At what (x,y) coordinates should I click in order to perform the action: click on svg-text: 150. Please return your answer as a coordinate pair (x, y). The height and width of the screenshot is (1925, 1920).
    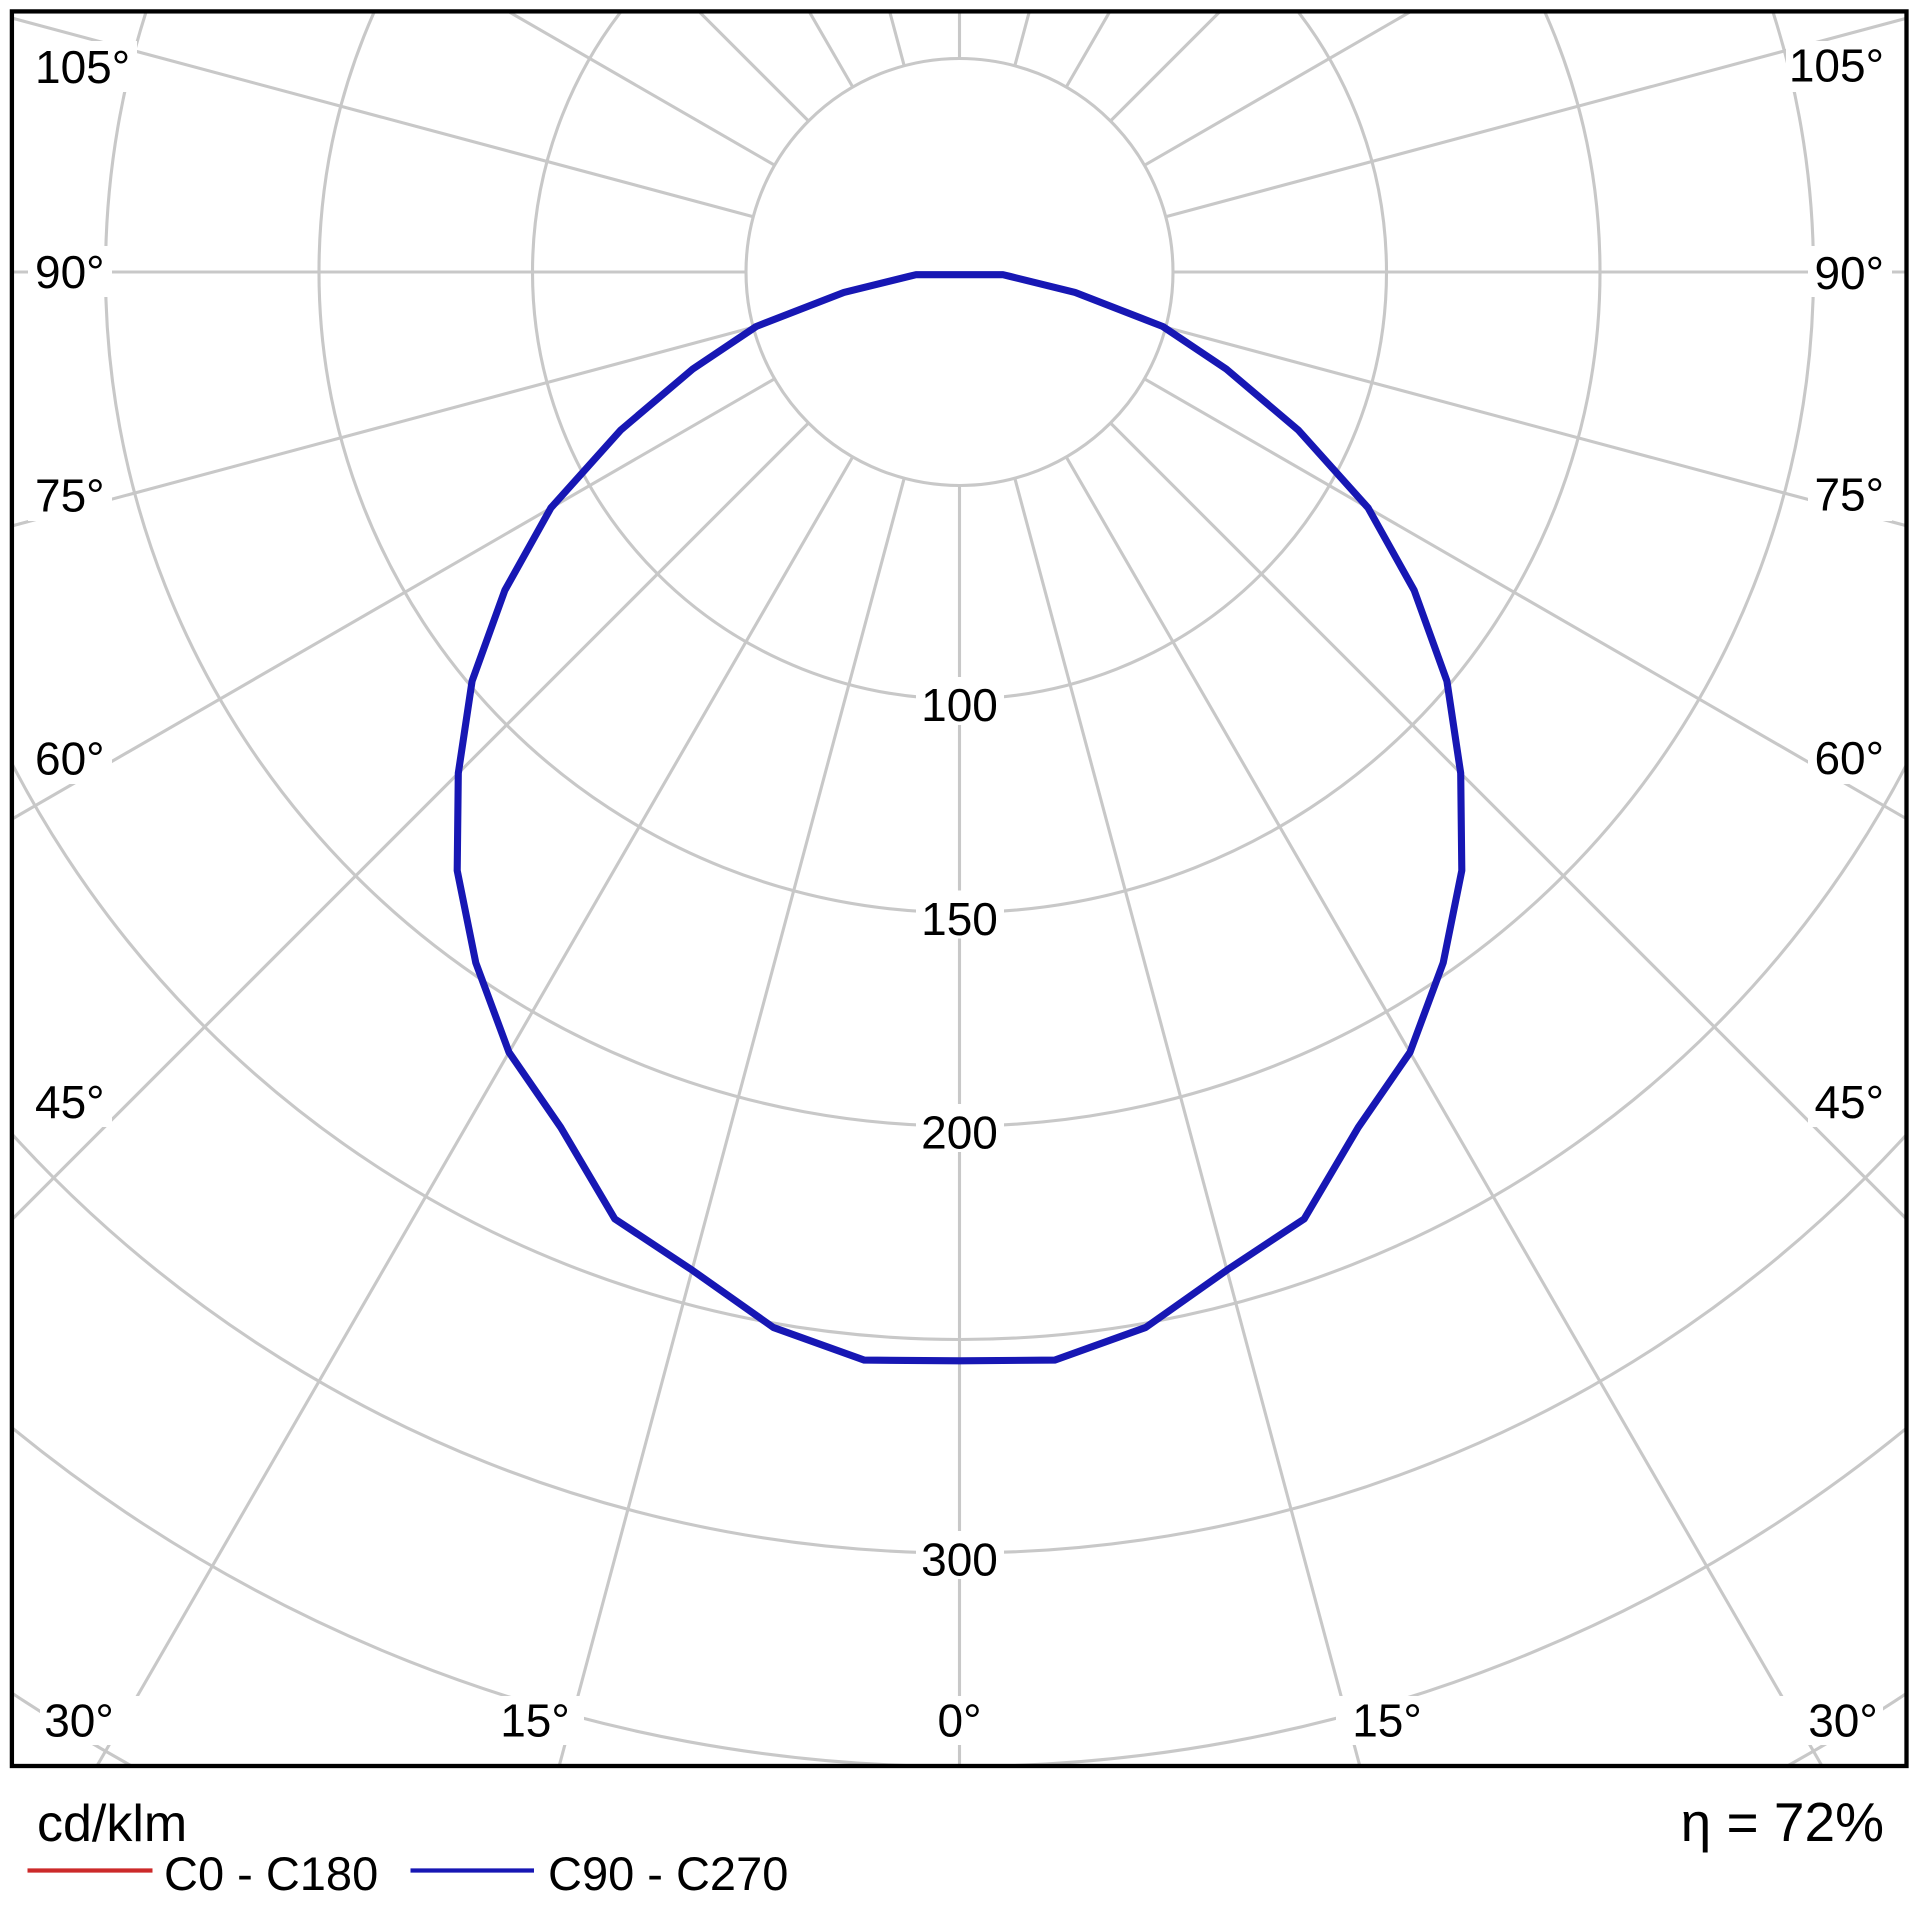
    Looking at the image, I should click on (959, 919).